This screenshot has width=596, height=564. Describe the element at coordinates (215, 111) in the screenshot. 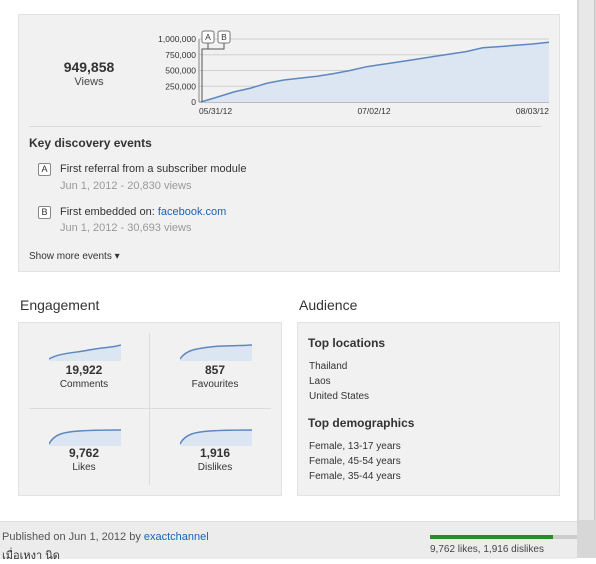

I see `x-tick-label: 05/31/12` at that location.